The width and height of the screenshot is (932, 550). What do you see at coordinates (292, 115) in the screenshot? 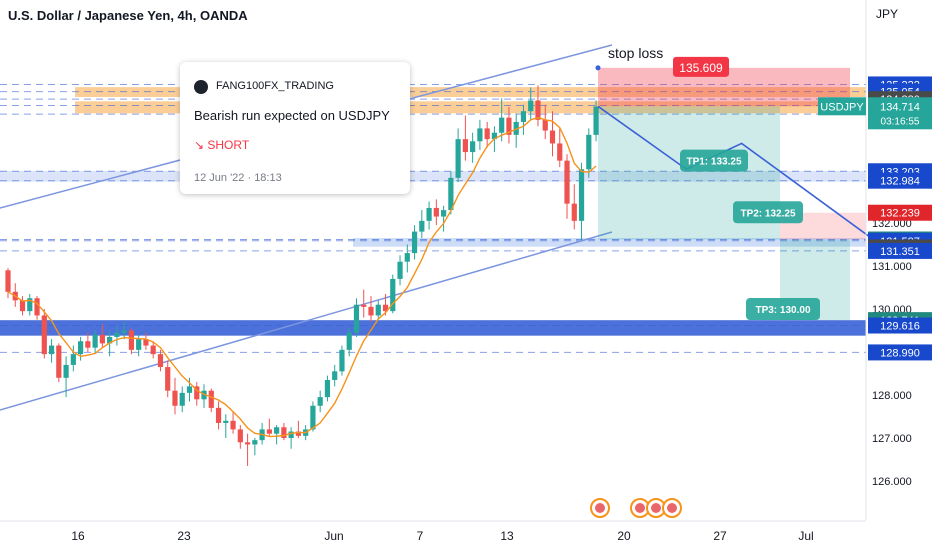
I see `idea-headline: Bearish run expected on USDJPY` at bounding box center [292, 115].